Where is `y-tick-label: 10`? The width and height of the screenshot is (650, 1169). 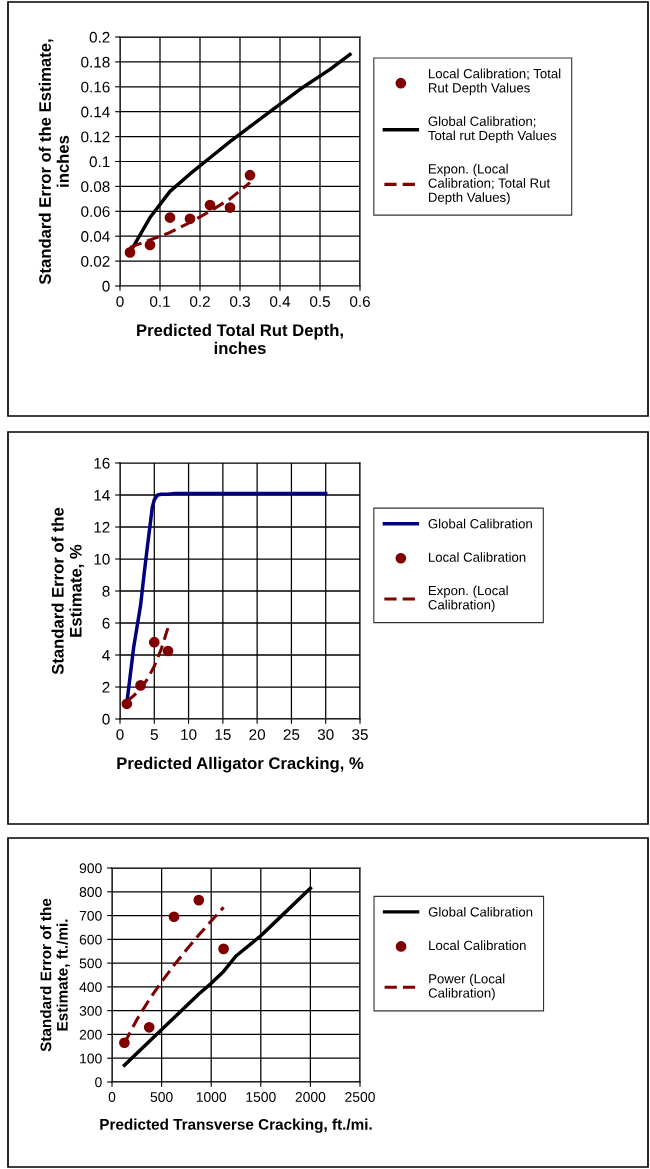 y-tick-label: 10 is located at coordinates (102, 559).